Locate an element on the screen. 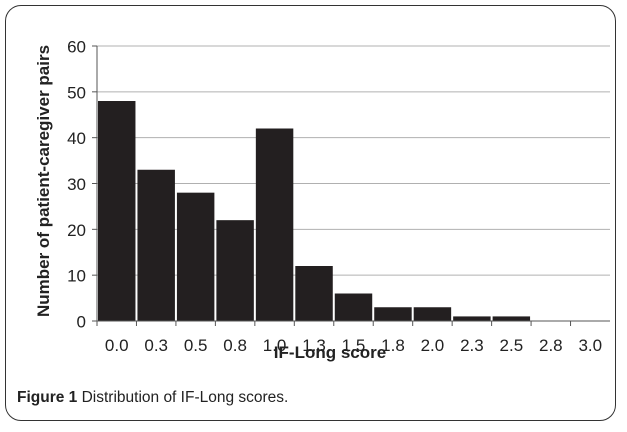 This screenshot has height=432, width=627. x-axis-title: IF-Long score is located at coordinates (330, 352).